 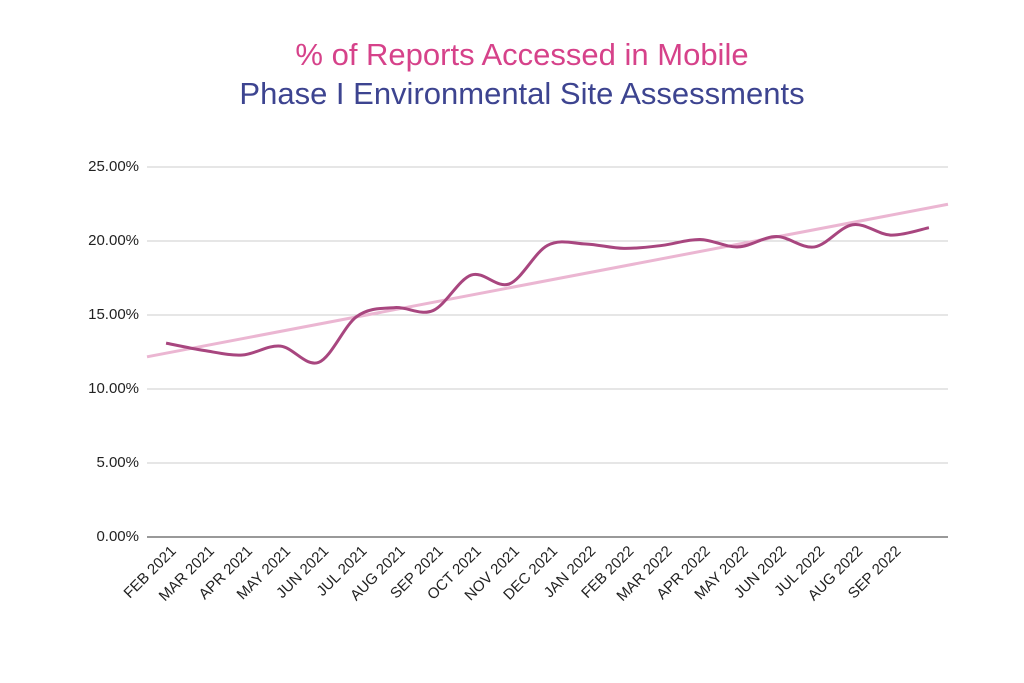 I want to click on y-tick-label: 10.00%, so click(x=113, y=388).